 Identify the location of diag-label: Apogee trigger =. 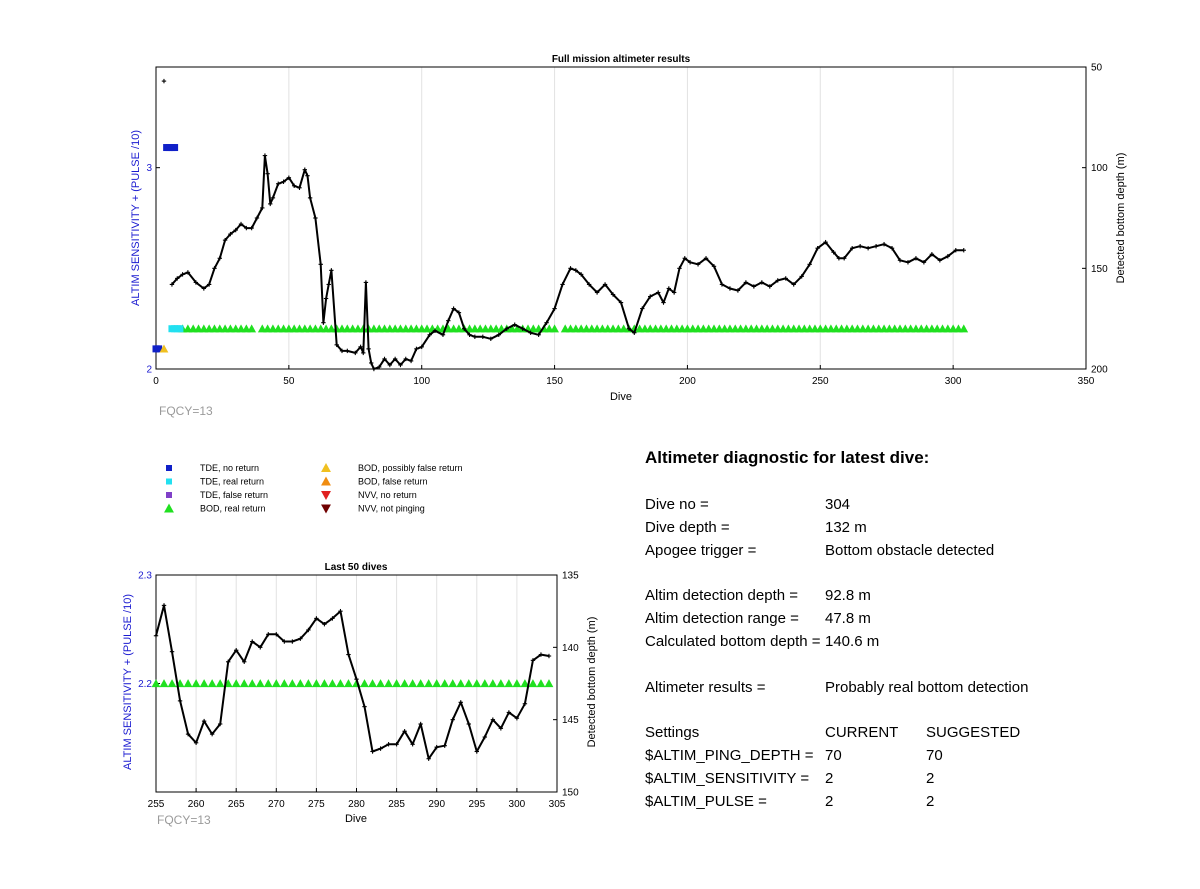
(701, 550).